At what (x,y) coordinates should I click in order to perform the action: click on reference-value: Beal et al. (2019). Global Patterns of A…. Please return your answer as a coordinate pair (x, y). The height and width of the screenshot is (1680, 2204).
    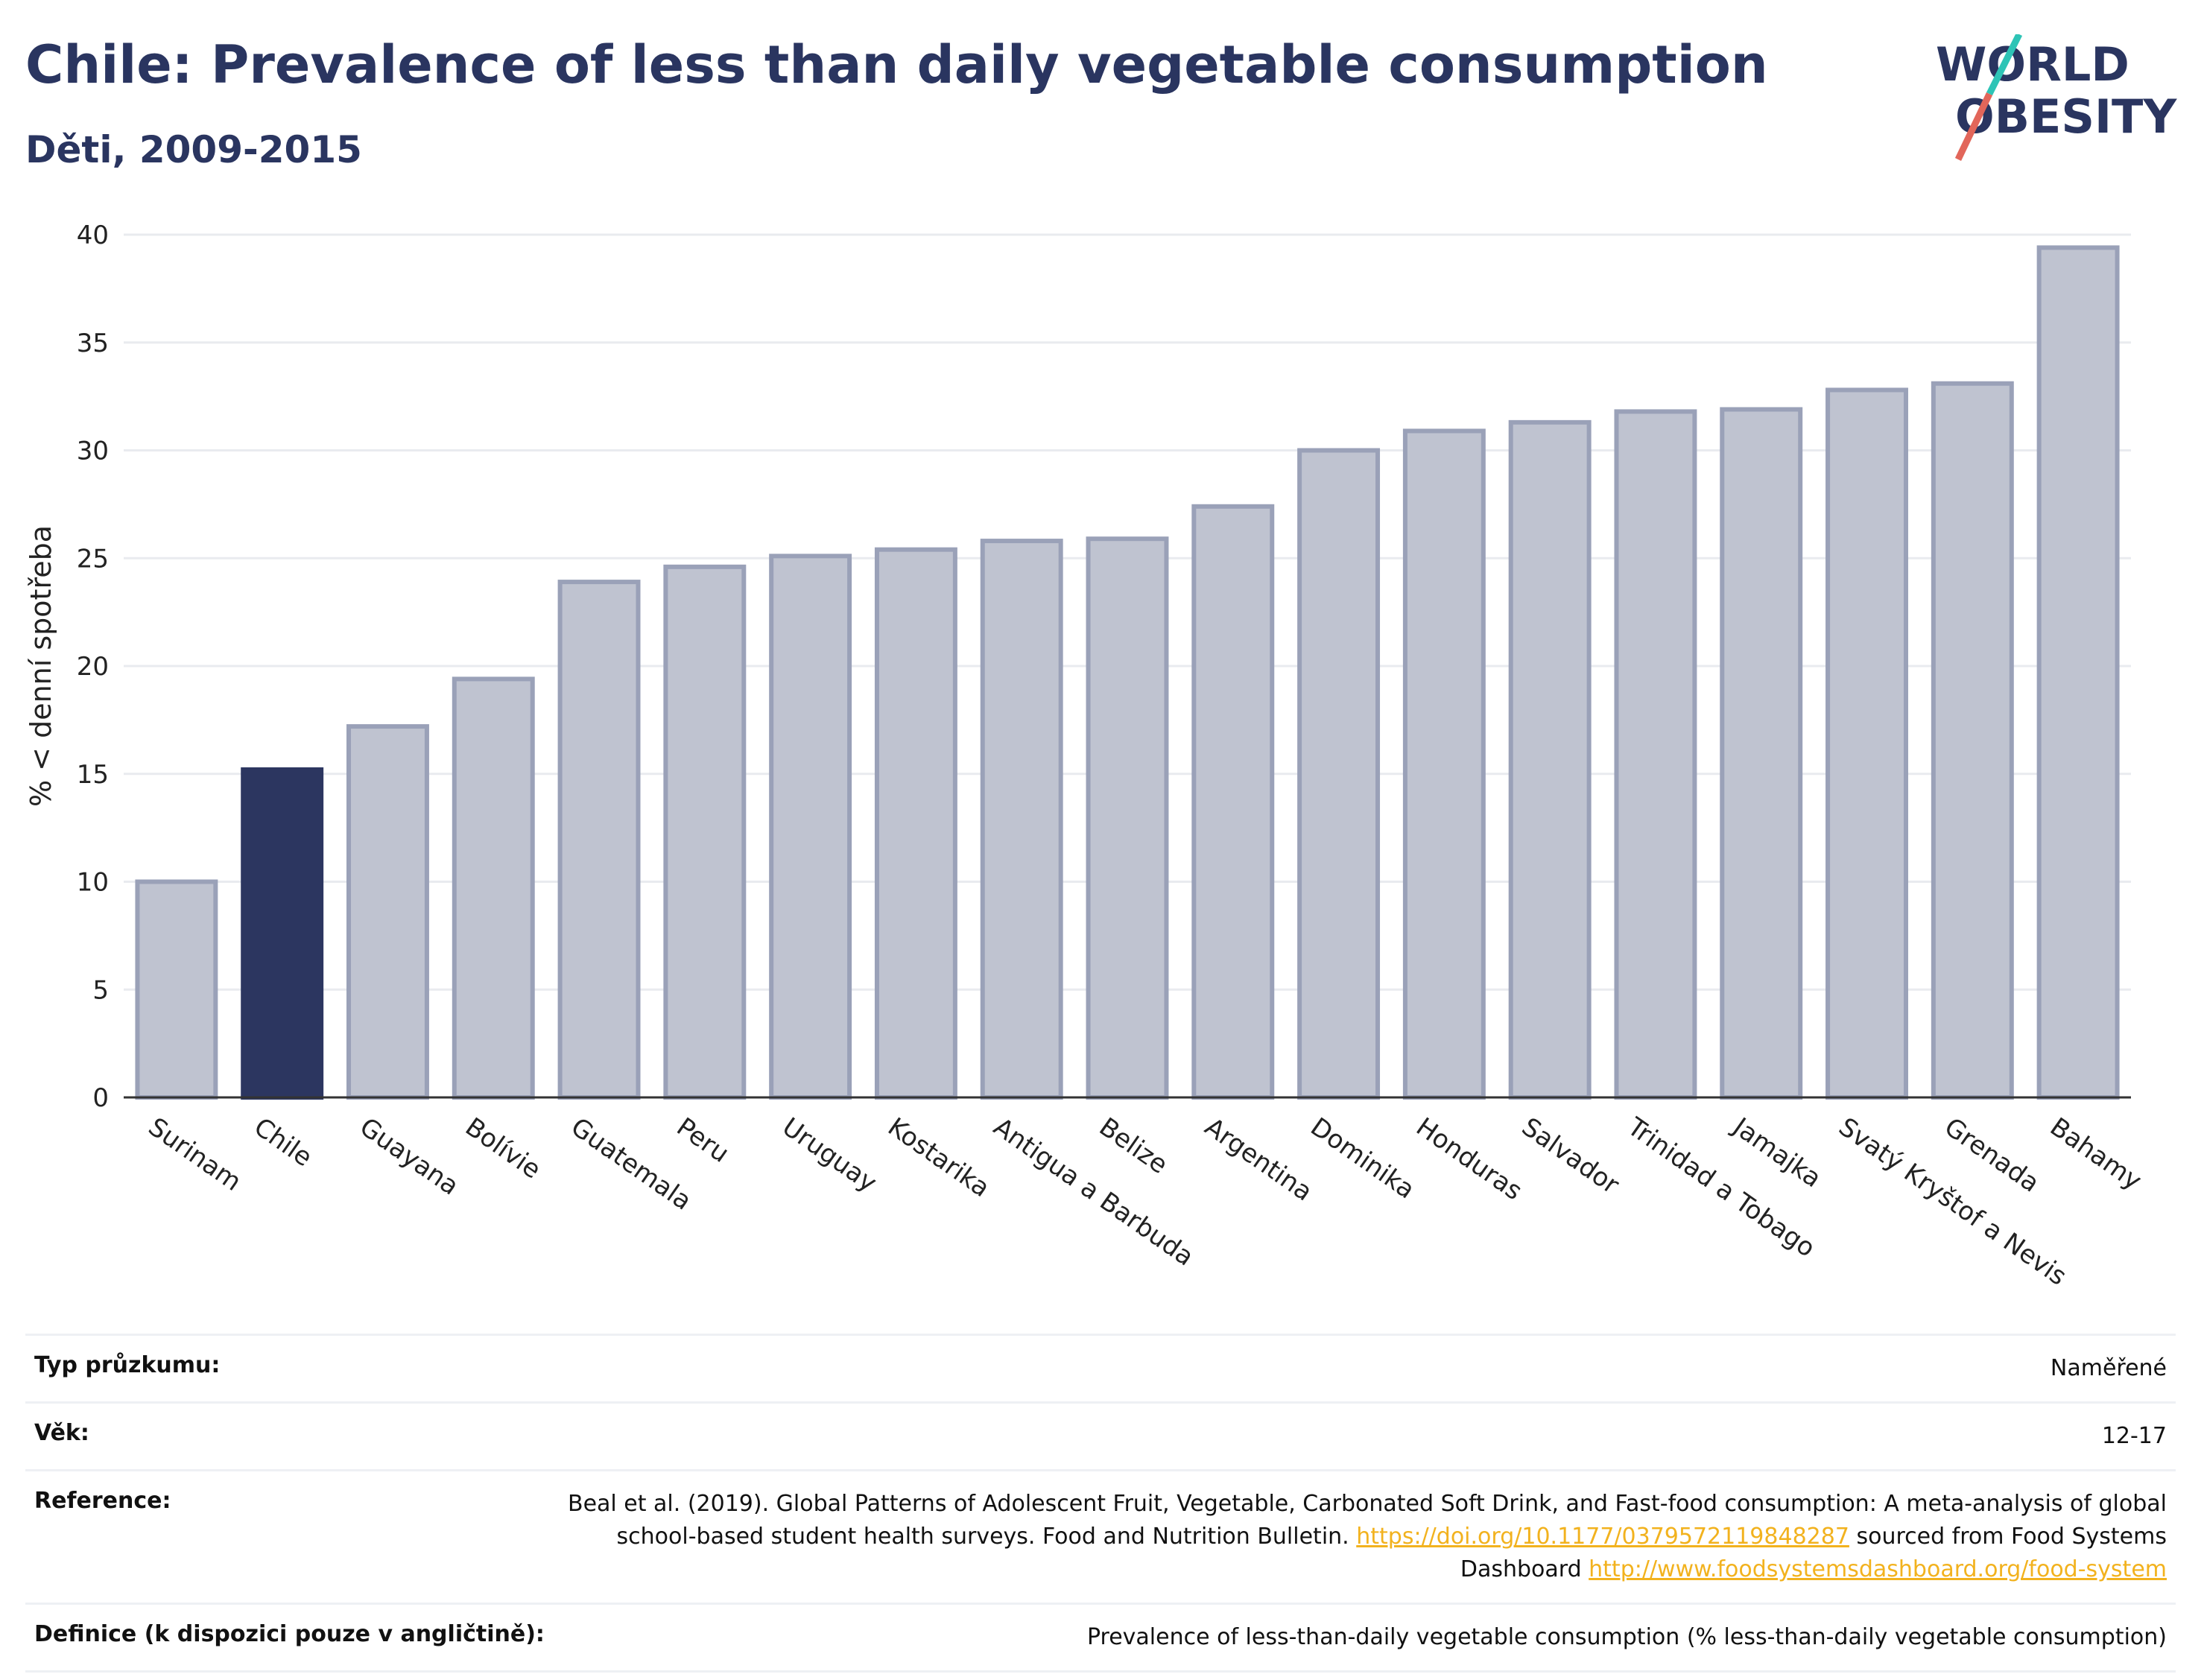
    Looking at the image, I should click on (1347, 1537).